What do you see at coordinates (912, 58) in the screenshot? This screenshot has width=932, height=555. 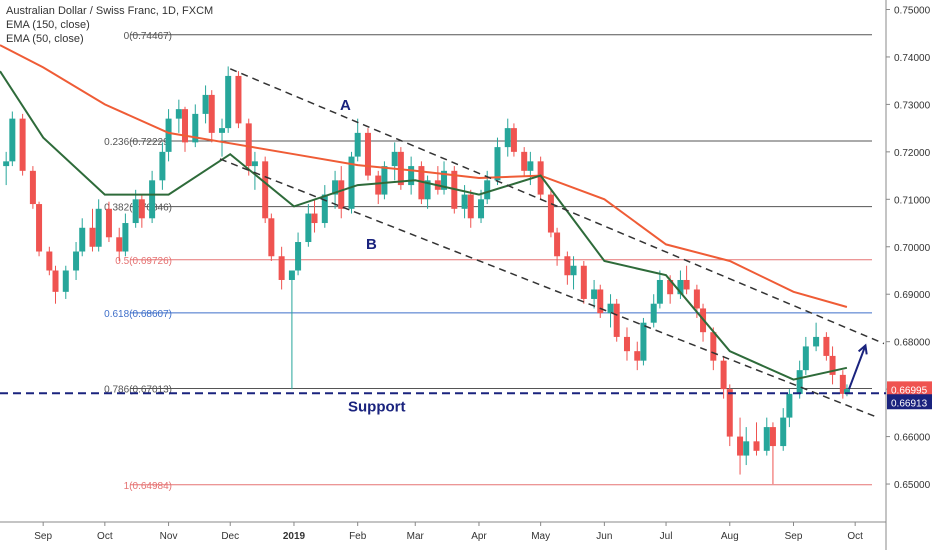 I see `y-tick-label: 0.74000` at bounding box center [912, 58].